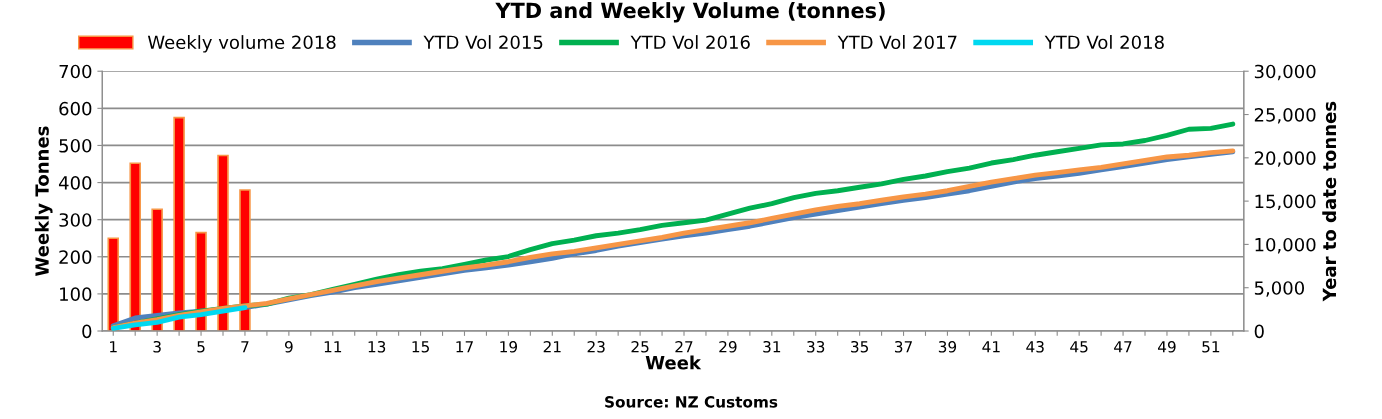 The image size is (1382, 419). I want to click on x-tick-label: 17, so click(464, 347).